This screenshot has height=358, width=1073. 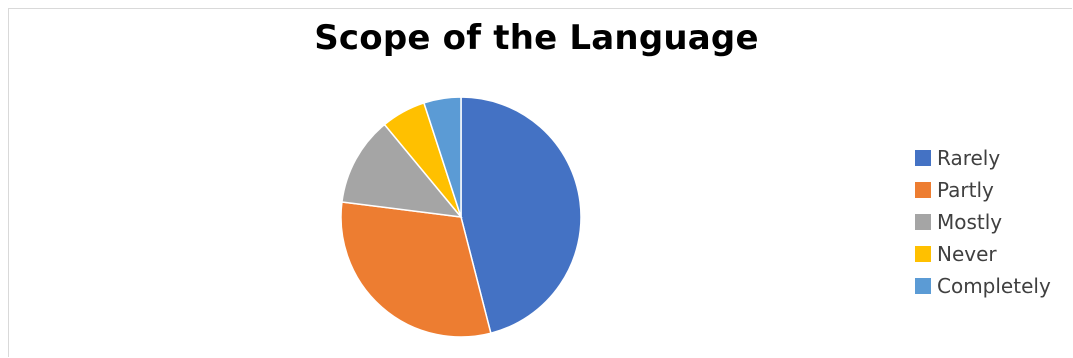 I want to click on pie-slice-mostly, so click(x=402, y=170).